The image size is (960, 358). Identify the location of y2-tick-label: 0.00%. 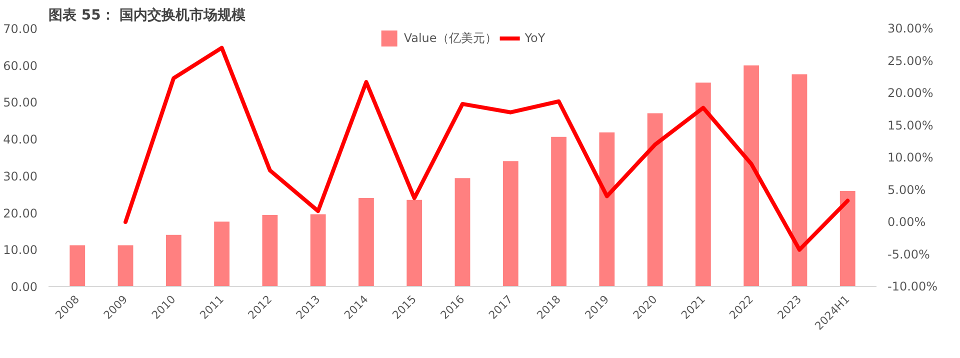
(907, 222).